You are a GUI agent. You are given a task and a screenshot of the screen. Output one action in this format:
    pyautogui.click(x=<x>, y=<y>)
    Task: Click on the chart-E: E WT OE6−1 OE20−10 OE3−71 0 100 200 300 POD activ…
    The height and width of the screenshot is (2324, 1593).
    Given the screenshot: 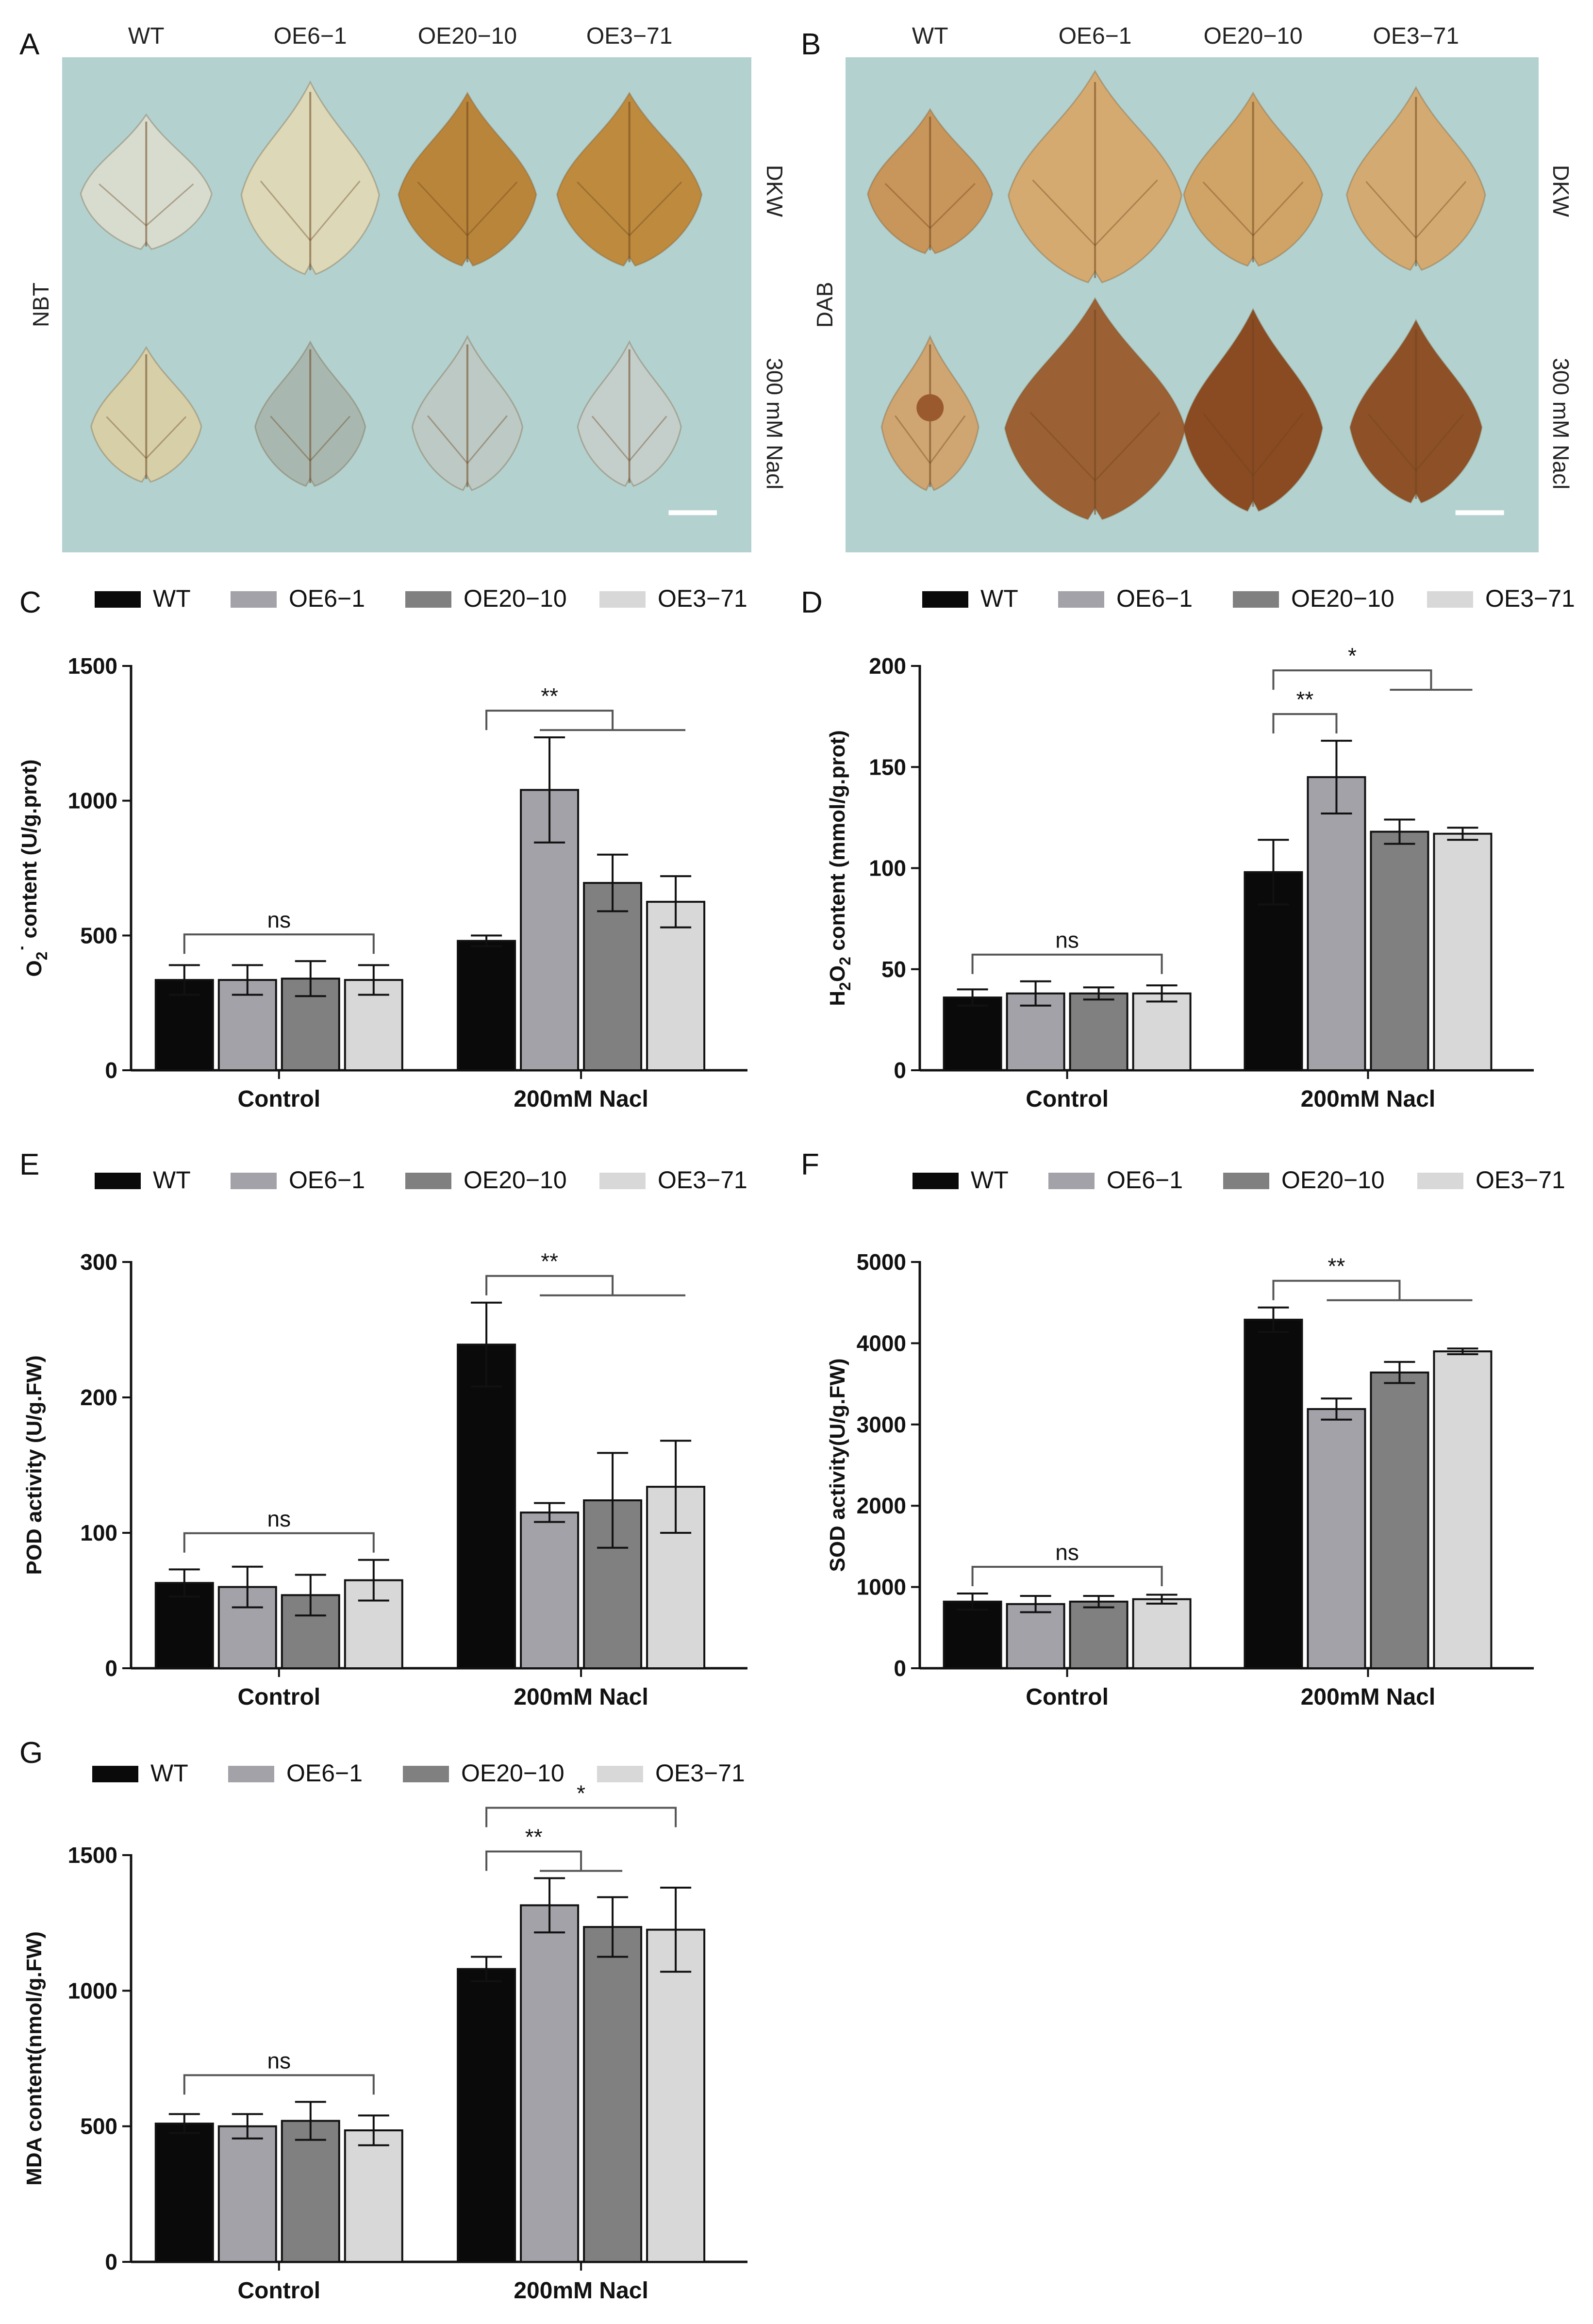 What is the action you would take?
    pyautogui.click(x=383, y=1429)
    